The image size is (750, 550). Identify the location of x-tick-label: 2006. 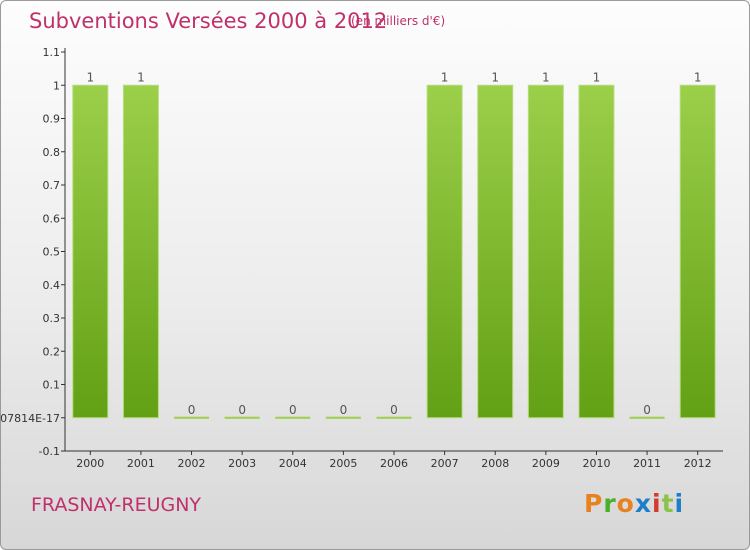
(394, 463).